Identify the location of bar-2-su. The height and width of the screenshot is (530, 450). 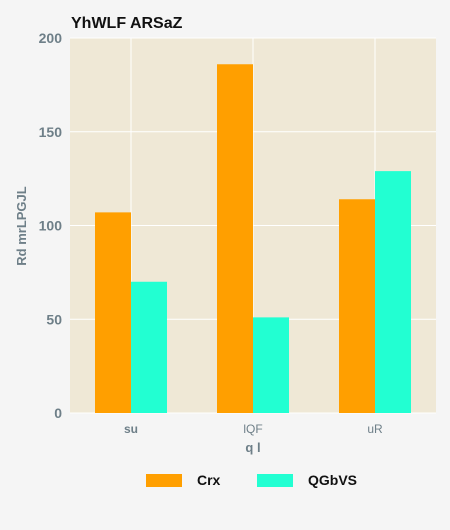
(149, 347).